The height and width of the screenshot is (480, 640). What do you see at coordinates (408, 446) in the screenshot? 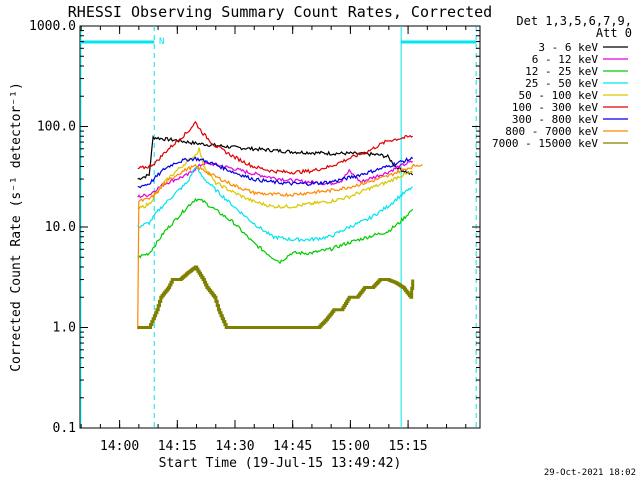
I see `x-tick-label-5: 15:15` at bounding box center [408, 446].